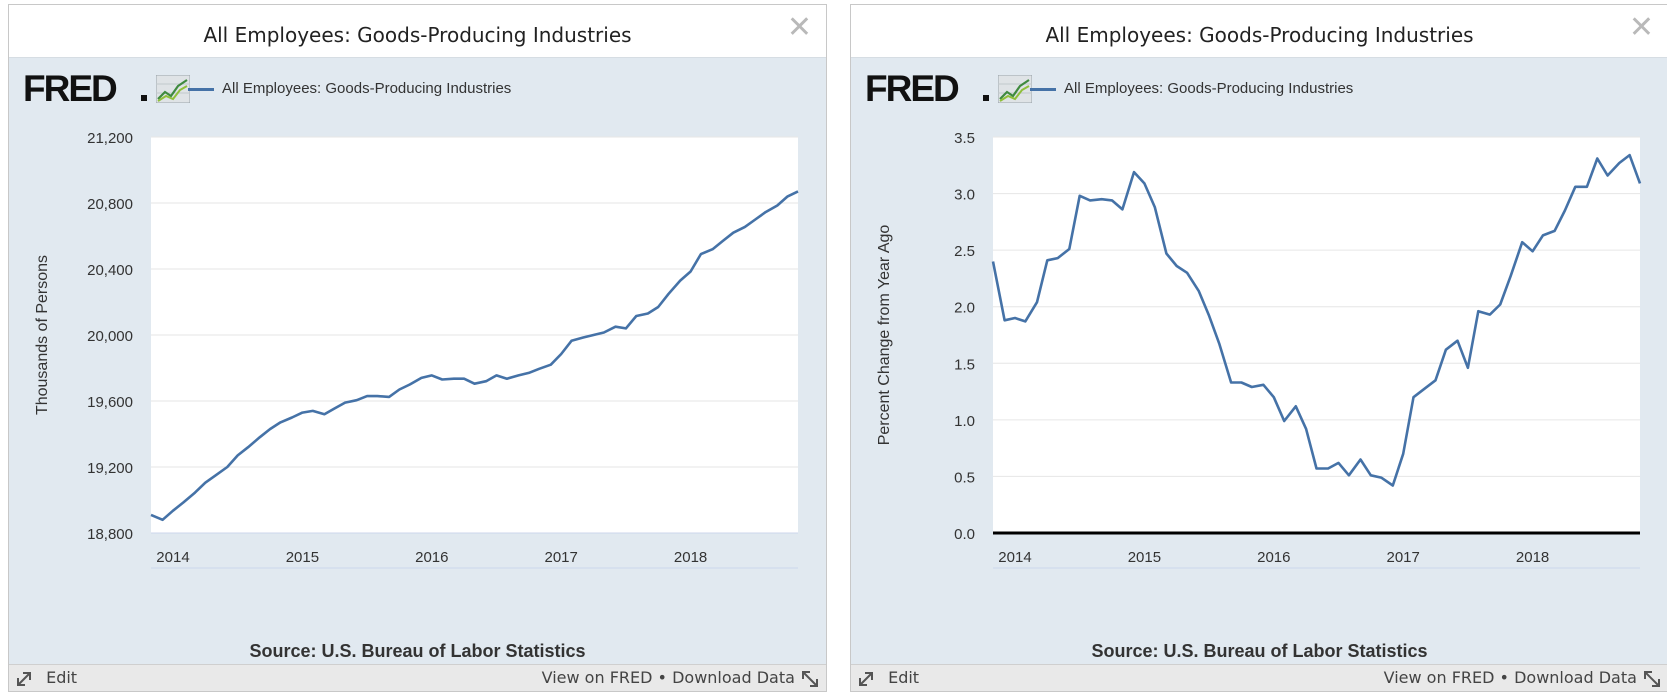 The image size is (1667, 696). What do you see at coordinates (964, 251) in the screenshot?
I see `y-tick-label: 2.5` at bounding box center [964, 251].